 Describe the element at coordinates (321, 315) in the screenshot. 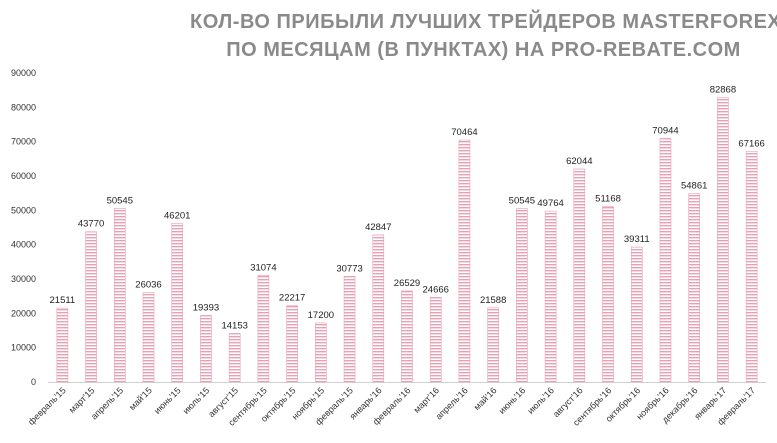

I see `data-label: 17200` at that location.